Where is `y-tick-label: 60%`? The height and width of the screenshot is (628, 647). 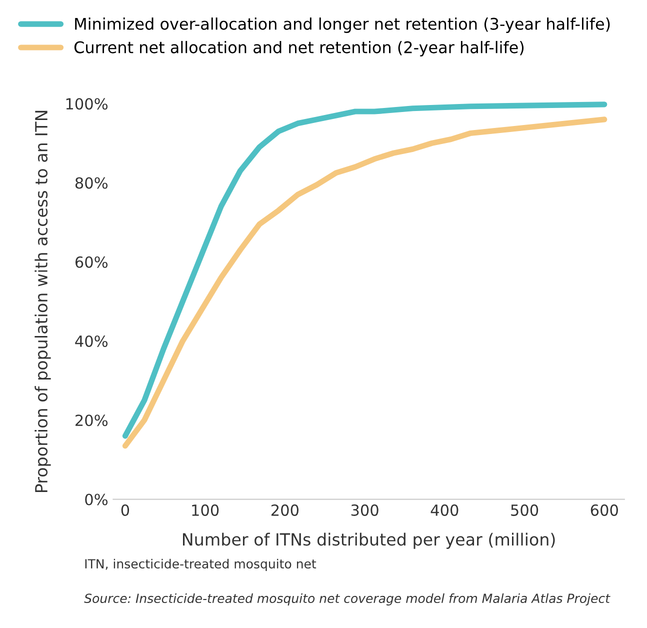 y-tick-label: 60% is located at coordinates (91, 262).